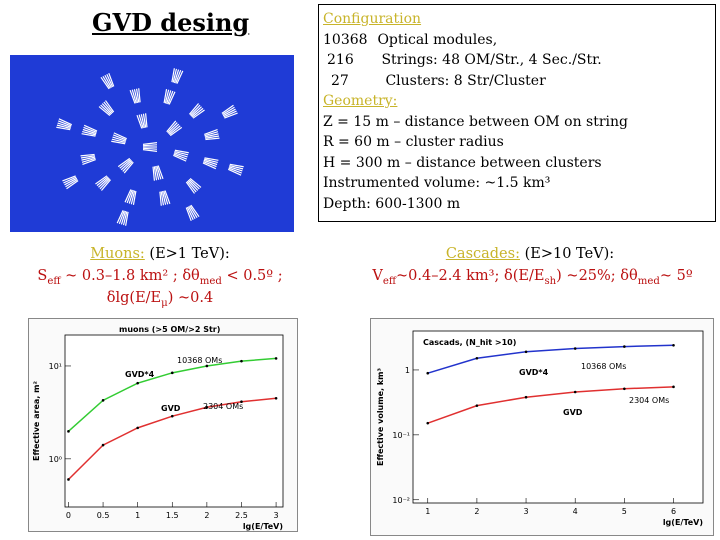  Describe the element at coordinates (603, 366) in the screenshot. I see `chart-annotation: 10368 OMs` at that location.